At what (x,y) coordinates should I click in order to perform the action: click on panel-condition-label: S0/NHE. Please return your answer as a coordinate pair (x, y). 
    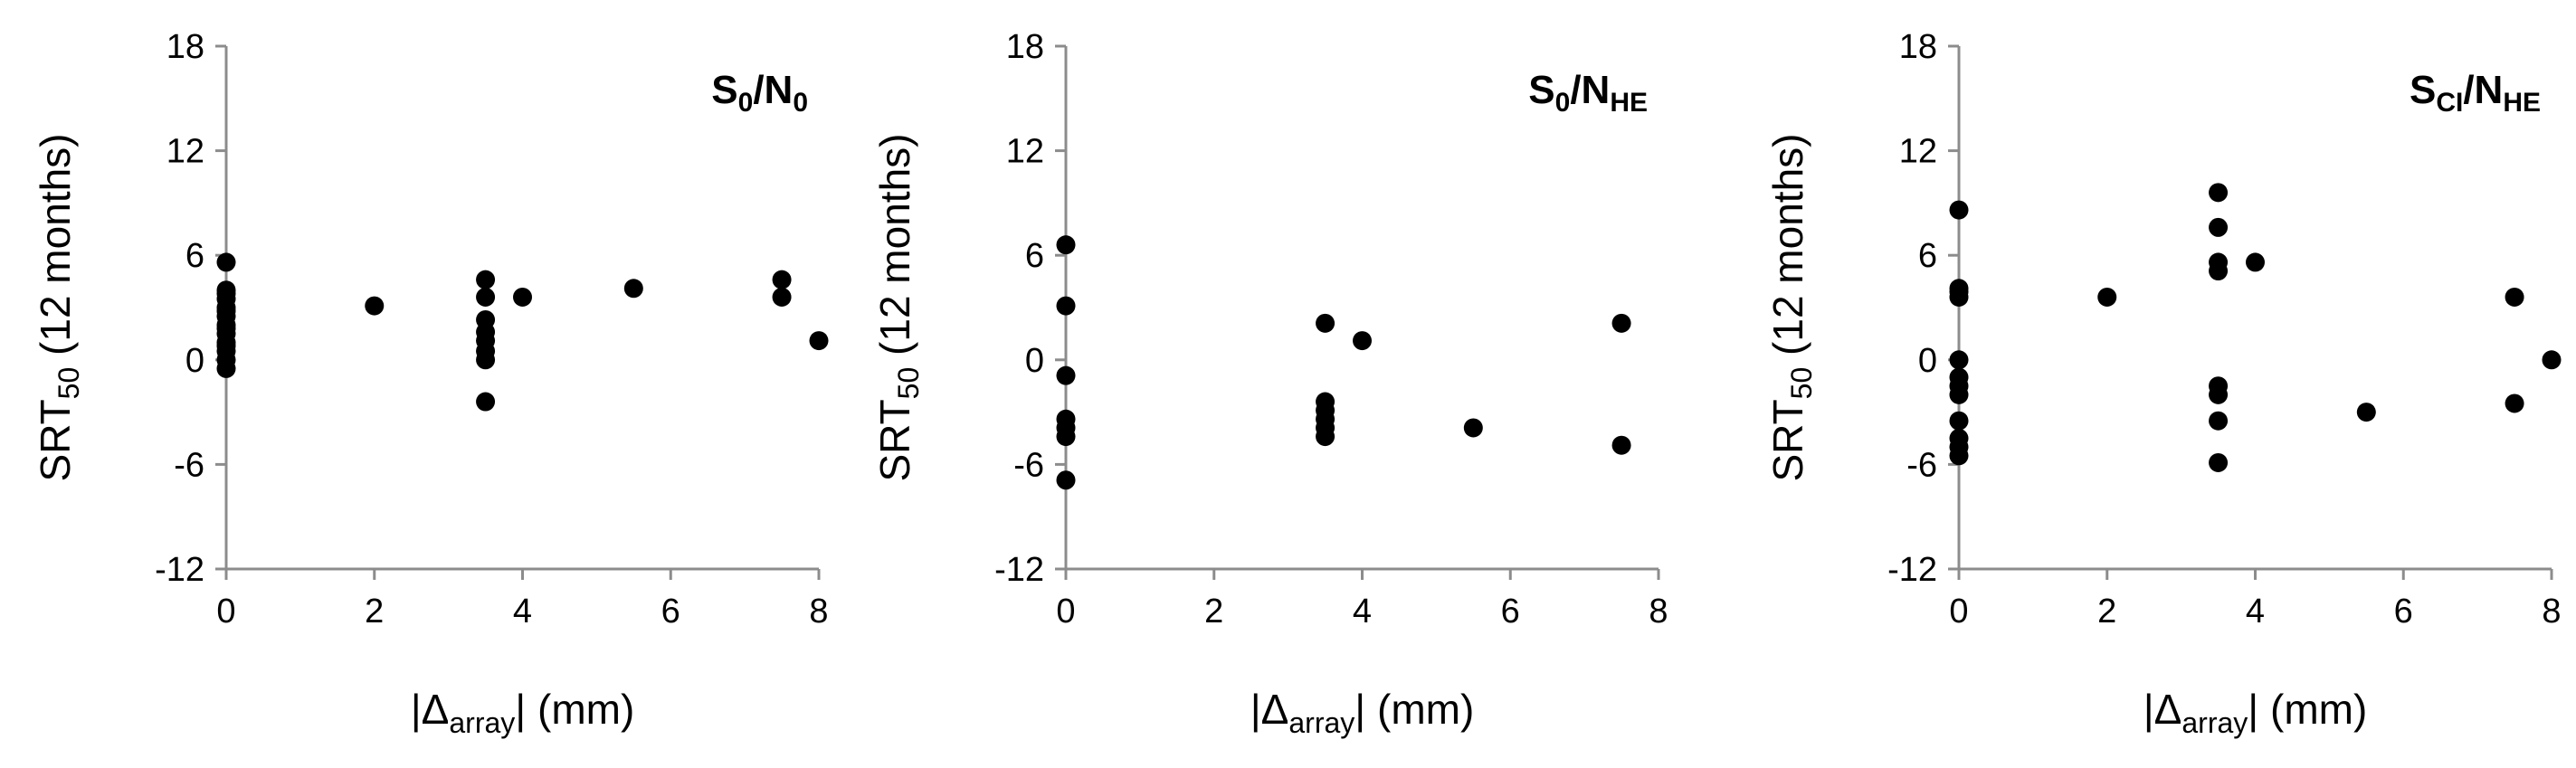
    Looking at the image, I should click on (1588, 93).